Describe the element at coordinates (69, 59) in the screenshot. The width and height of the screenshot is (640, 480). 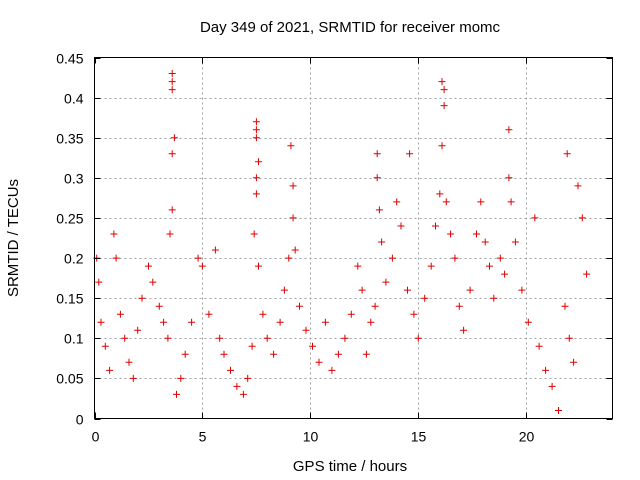
I see `y-tick-label: 0.45` at that location.